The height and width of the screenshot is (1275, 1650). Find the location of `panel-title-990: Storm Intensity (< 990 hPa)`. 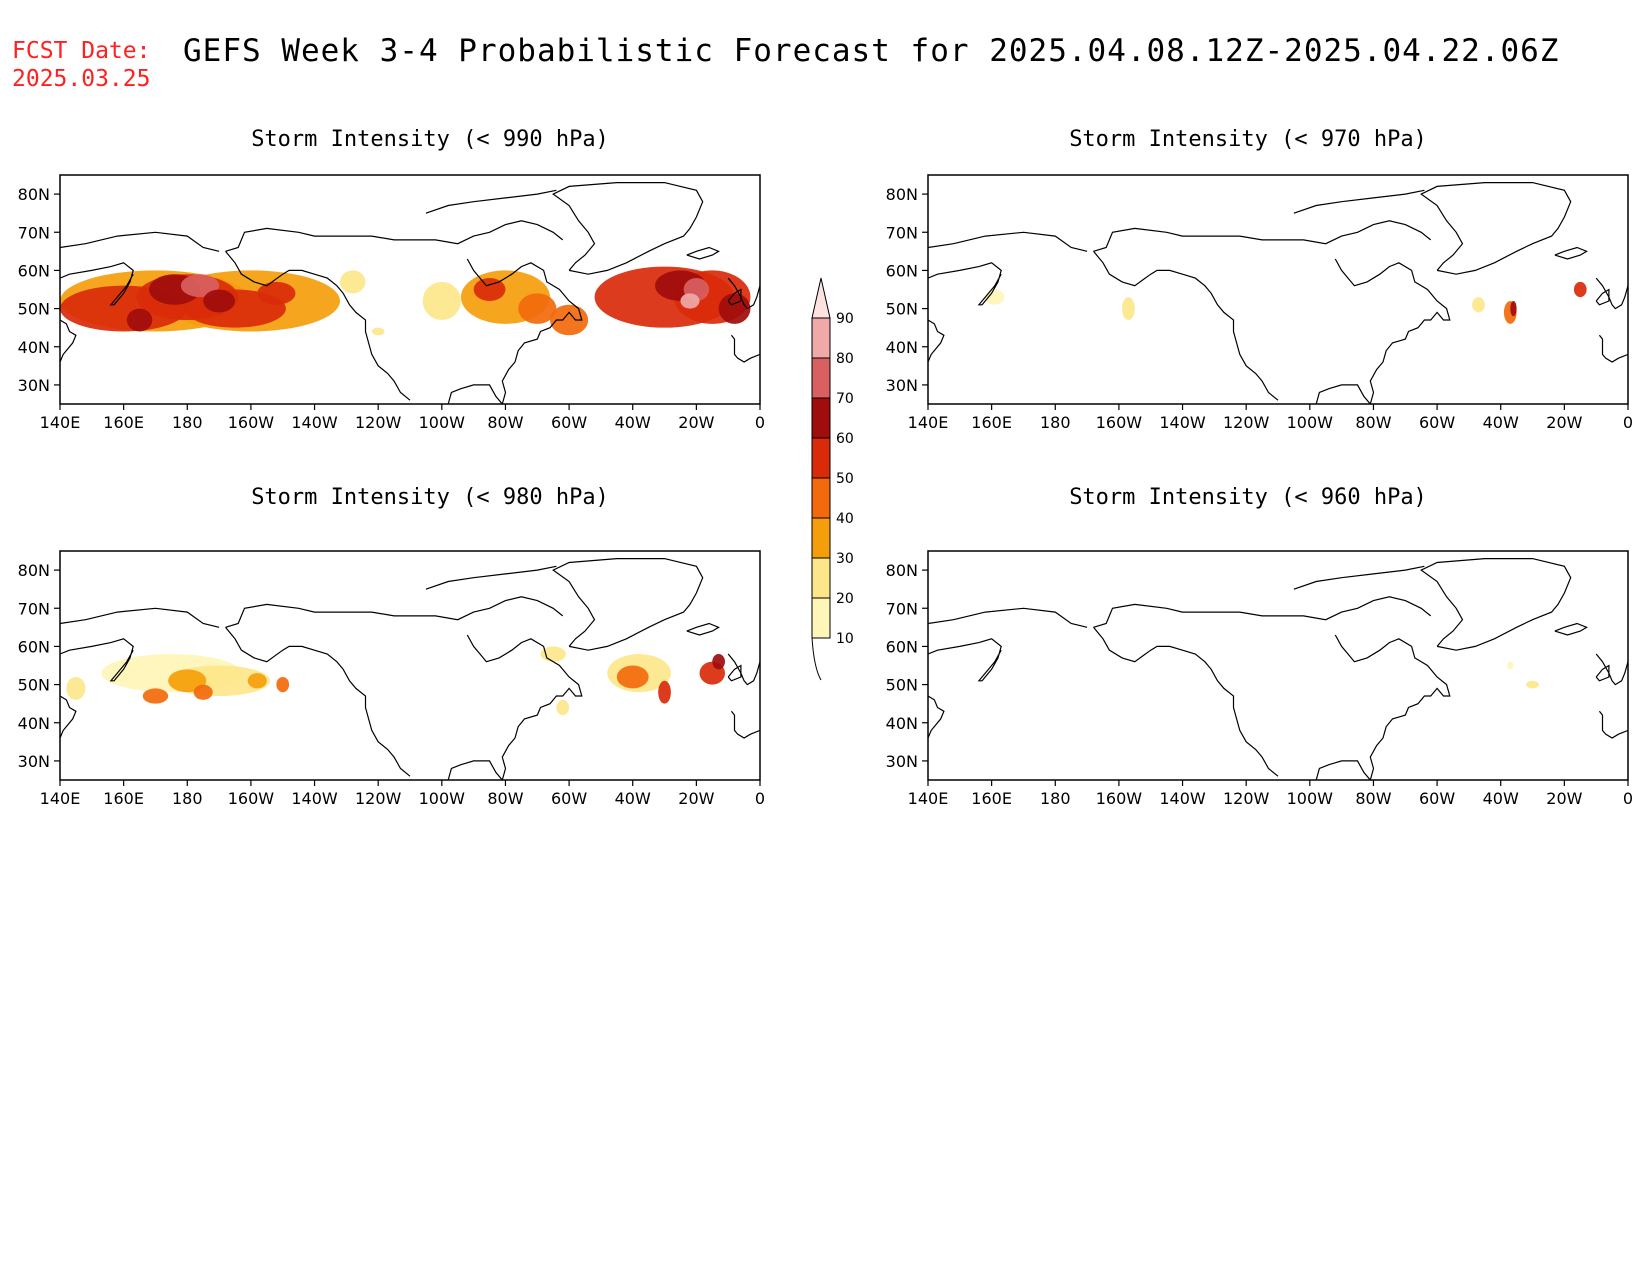

panel-title-990: Storm Intensity (< 990 hPa) is located at coordinates (430, 139).